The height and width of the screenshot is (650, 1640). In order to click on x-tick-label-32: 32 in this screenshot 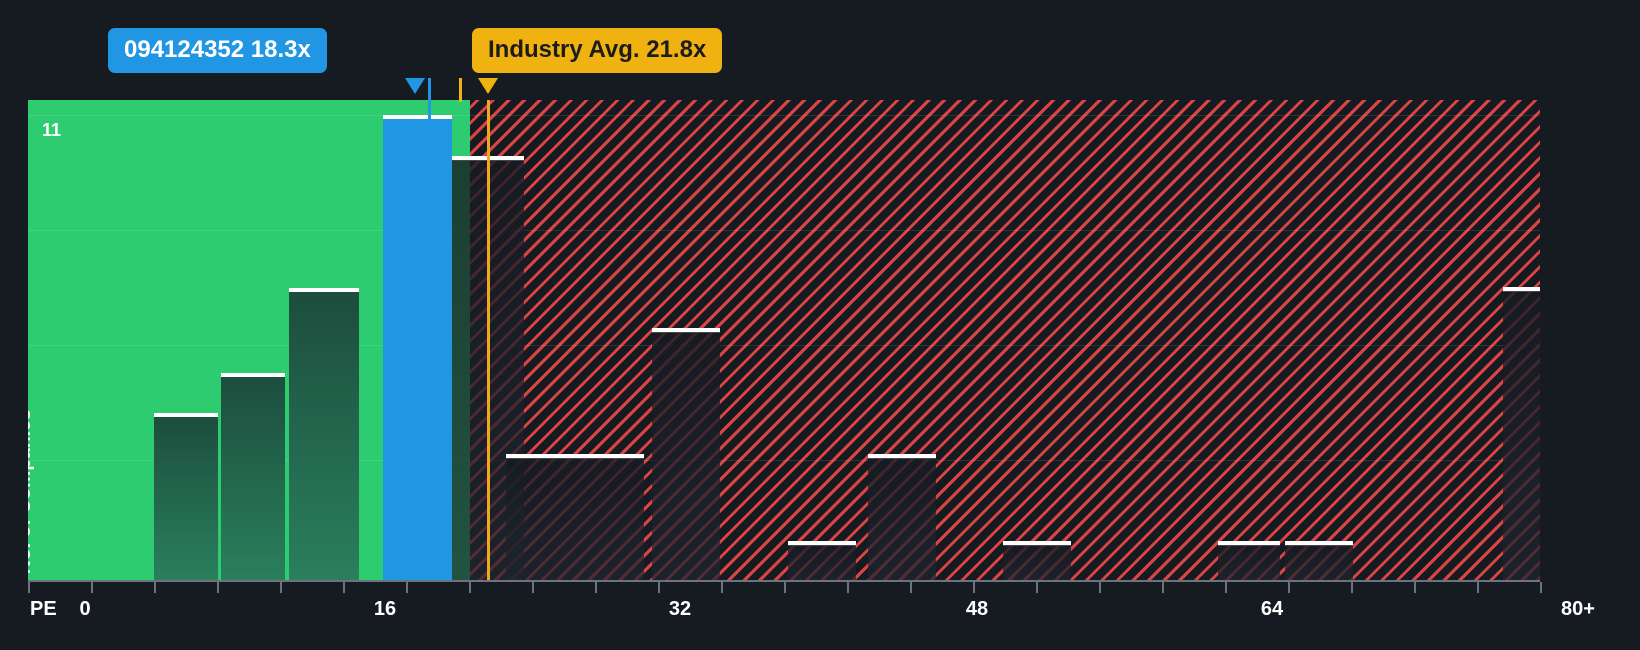, I will do `click(680, 609)`.